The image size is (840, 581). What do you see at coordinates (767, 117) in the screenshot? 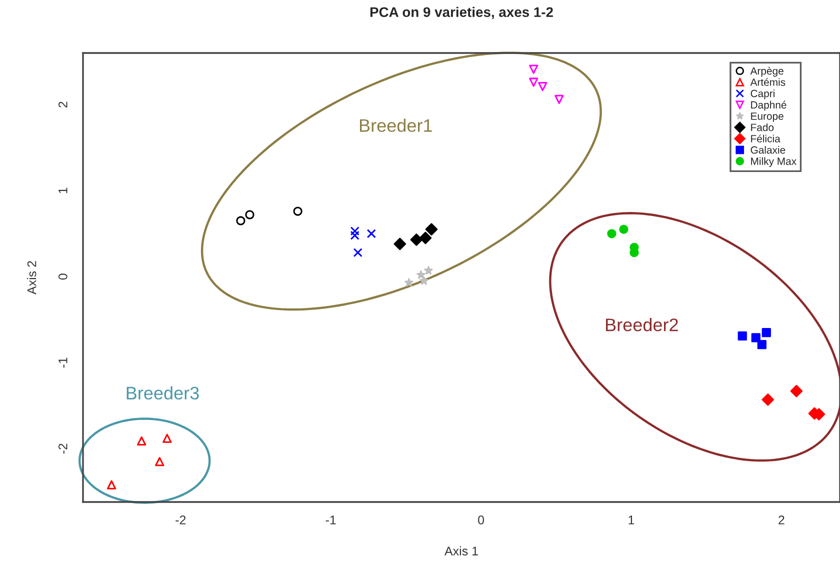
I see `legend-label: Europe` at bounding box center [767, 117].